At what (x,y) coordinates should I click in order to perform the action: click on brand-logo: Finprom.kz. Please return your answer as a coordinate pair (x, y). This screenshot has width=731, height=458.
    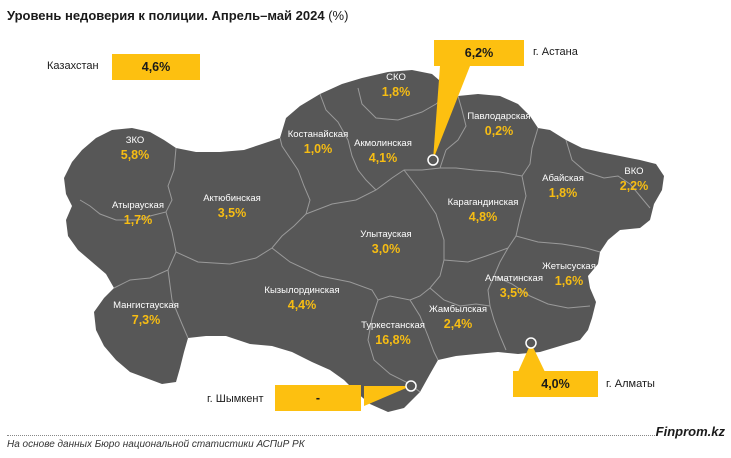
    Looking at the image, I should click on (690, 431).